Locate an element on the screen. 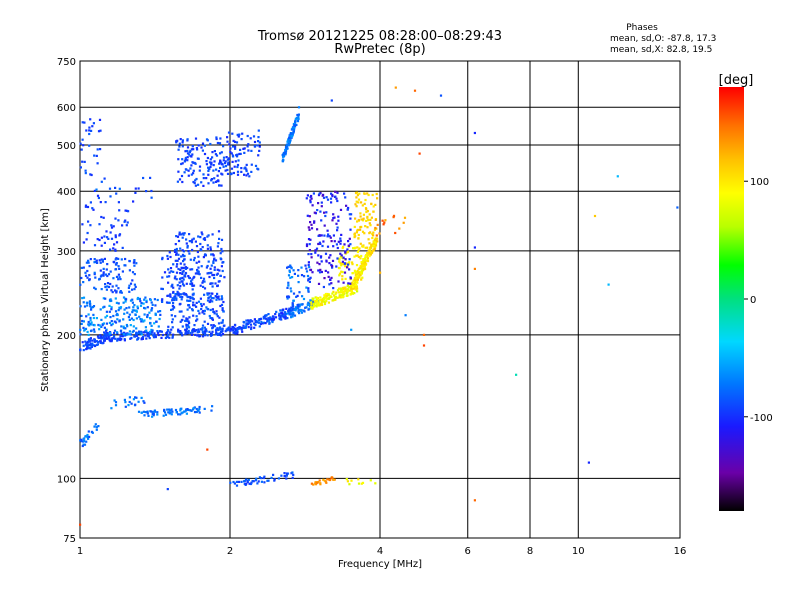 The height and width of the screenshot is (600, 800). x-tick-label: 6 is located at coordinates (468, 551).